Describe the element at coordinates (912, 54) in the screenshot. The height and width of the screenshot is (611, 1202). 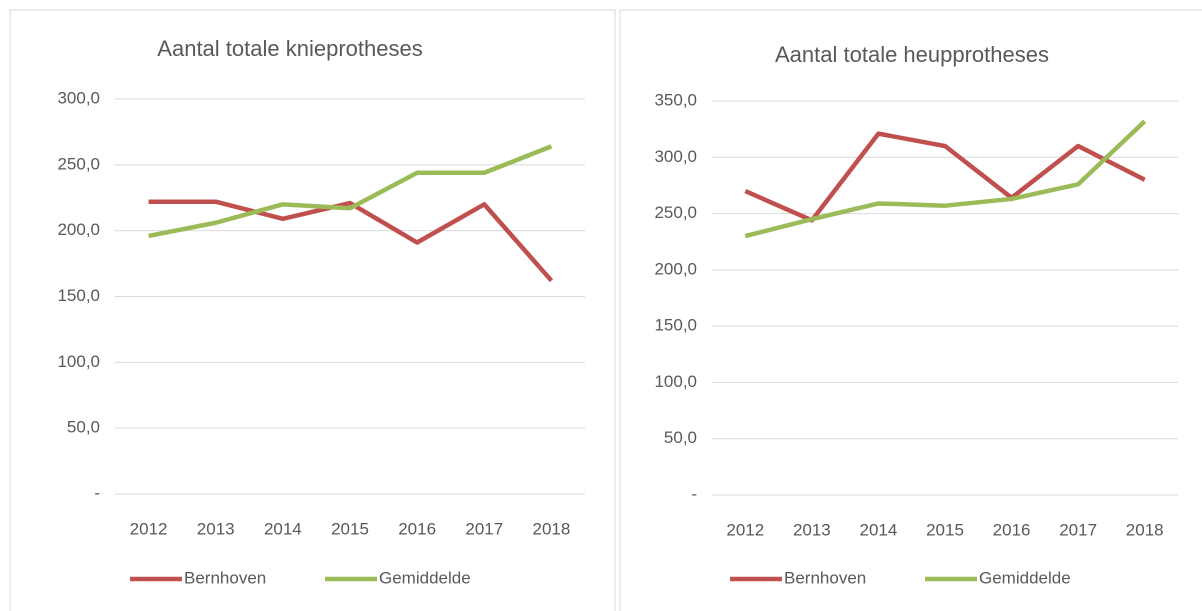
I see `chart-title: Aantal totale heupprotheses` at that location.